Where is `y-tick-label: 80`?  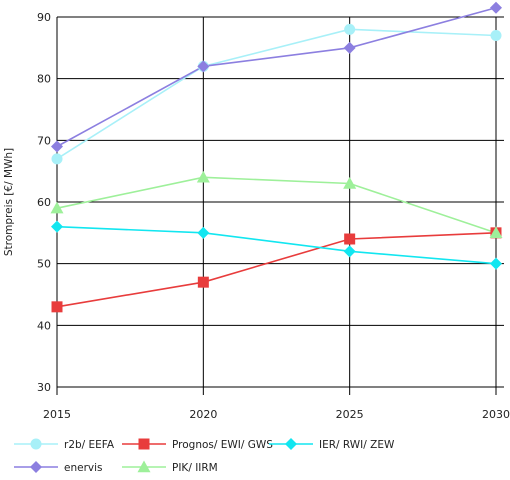 y-tick-label: 80 is located at coordinates (44, 79).